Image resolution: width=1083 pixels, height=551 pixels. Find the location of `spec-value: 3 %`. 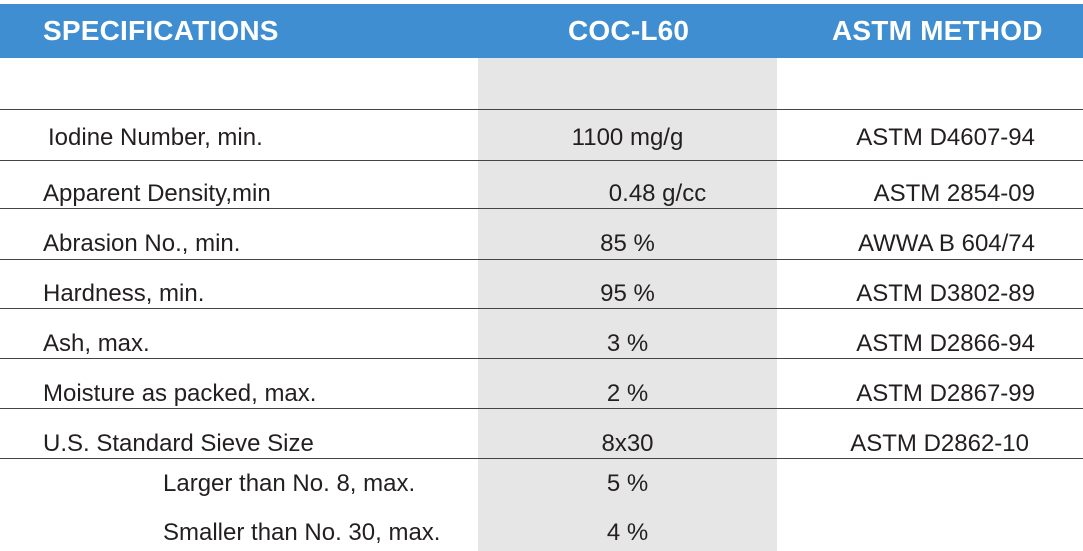

spec-value: 3 % is located at coordinates (627, 343).